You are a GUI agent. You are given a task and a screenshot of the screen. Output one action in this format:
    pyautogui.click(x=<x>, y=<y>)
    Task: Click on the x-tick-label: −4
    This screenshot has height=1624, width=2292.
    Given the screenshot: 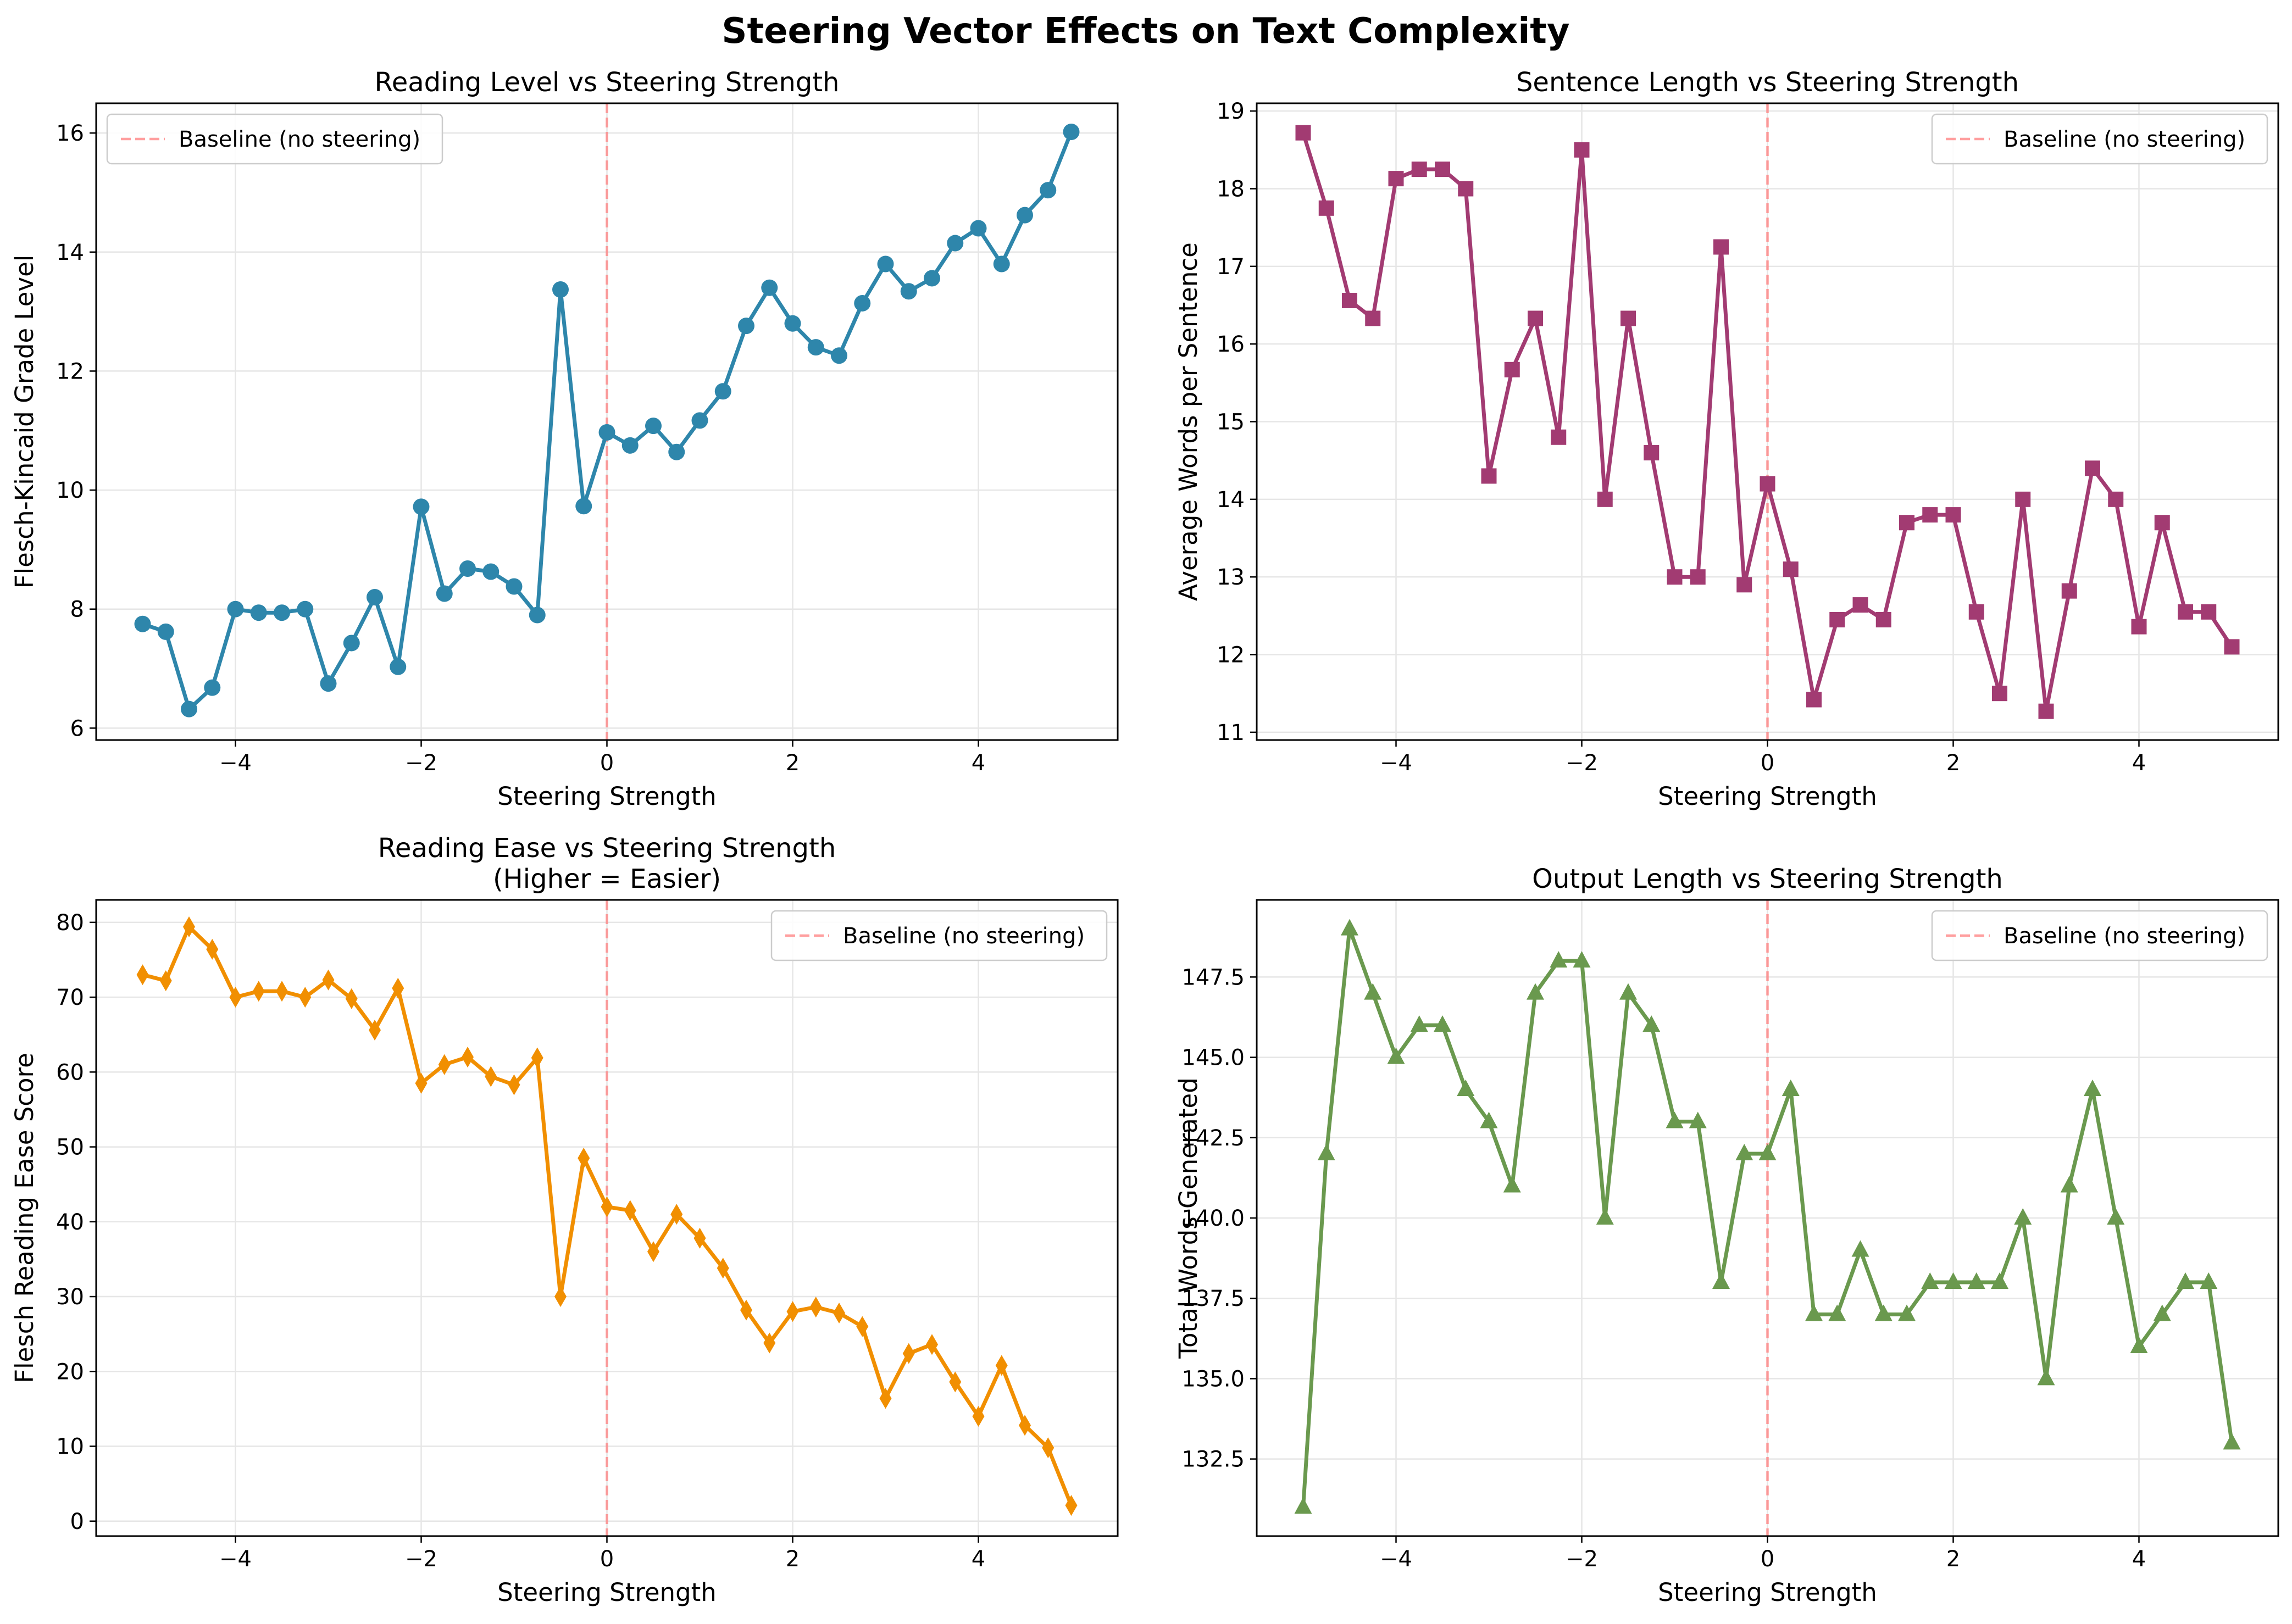 What is the action you would take?
    pyautogui.click(x=1396, y=763)
    